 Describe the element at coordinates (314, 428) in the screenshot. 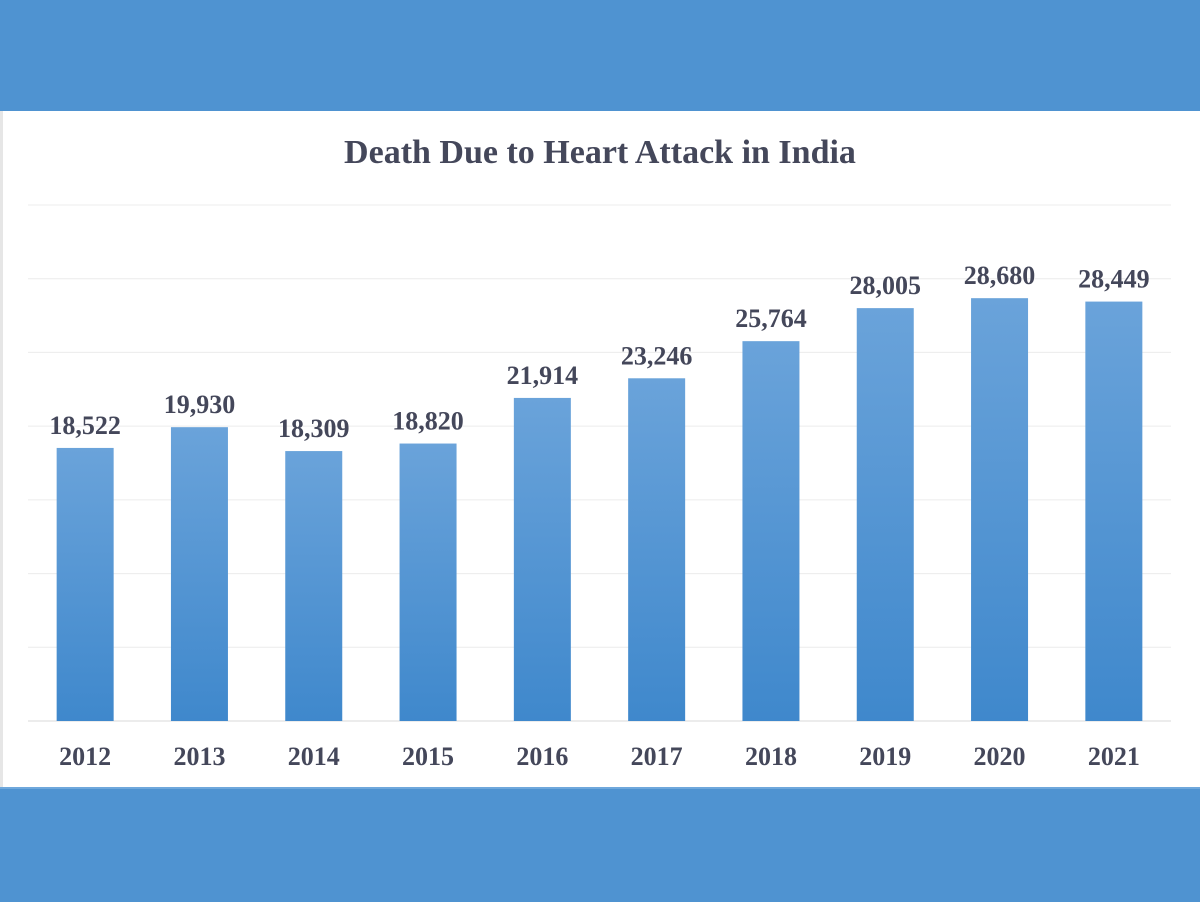

I see `value-label: 18,309` at that location.